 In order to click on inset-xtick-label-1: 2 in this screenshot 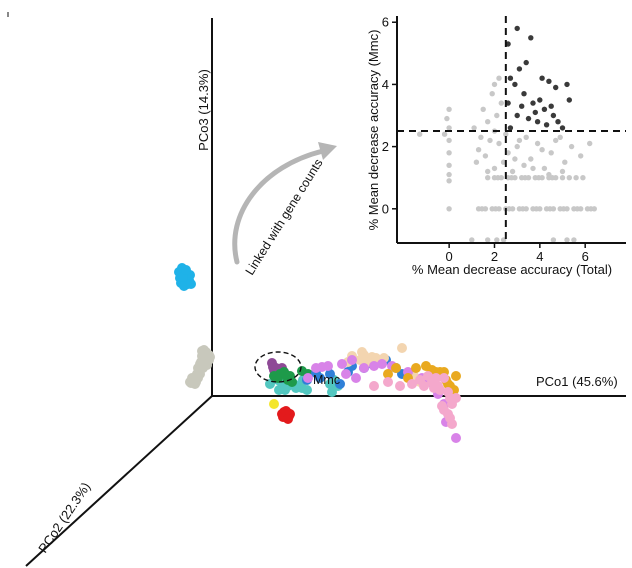, I will do `click(494, 256)`.